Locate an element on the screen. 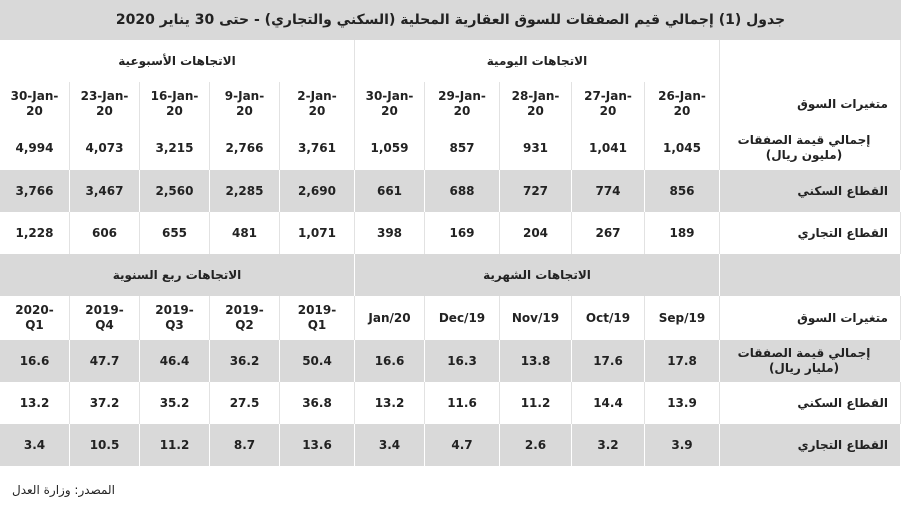 The height and width of the screenshot is (507, 901). cell-text: 2019-Q4 is located at coordinates (104, 317).